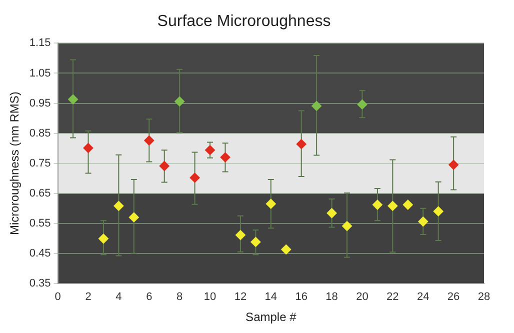 This screenshot has height=333, width=514. Describe the element at coordinates (149, 297) in the screenshot. I see `x-tick-label: 6` at that location.